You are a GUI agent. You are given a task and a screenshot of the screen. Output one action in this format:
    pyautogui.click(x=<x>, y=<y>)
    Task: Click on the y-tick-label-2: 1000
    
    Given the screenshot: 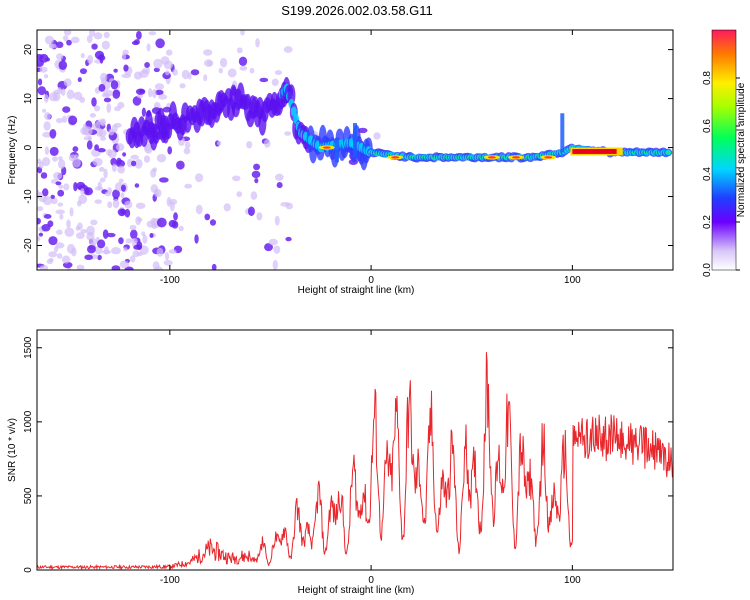 What is the action you would take?
    pyautogui.click(x=28, y=421)
    